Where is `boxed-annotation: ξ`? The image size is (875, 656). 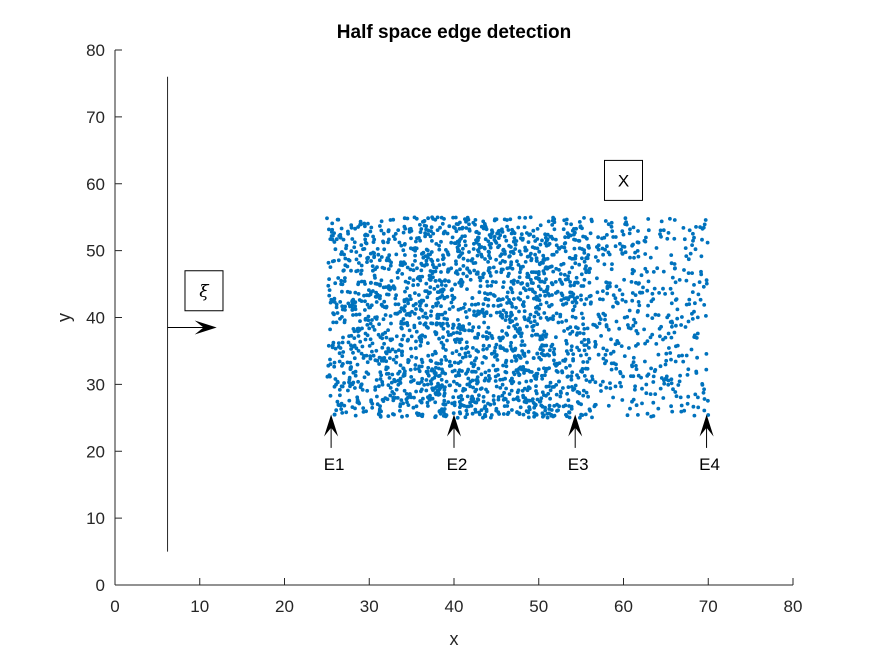 boxed-annotation: ξ is located at coordinates (204, 291).